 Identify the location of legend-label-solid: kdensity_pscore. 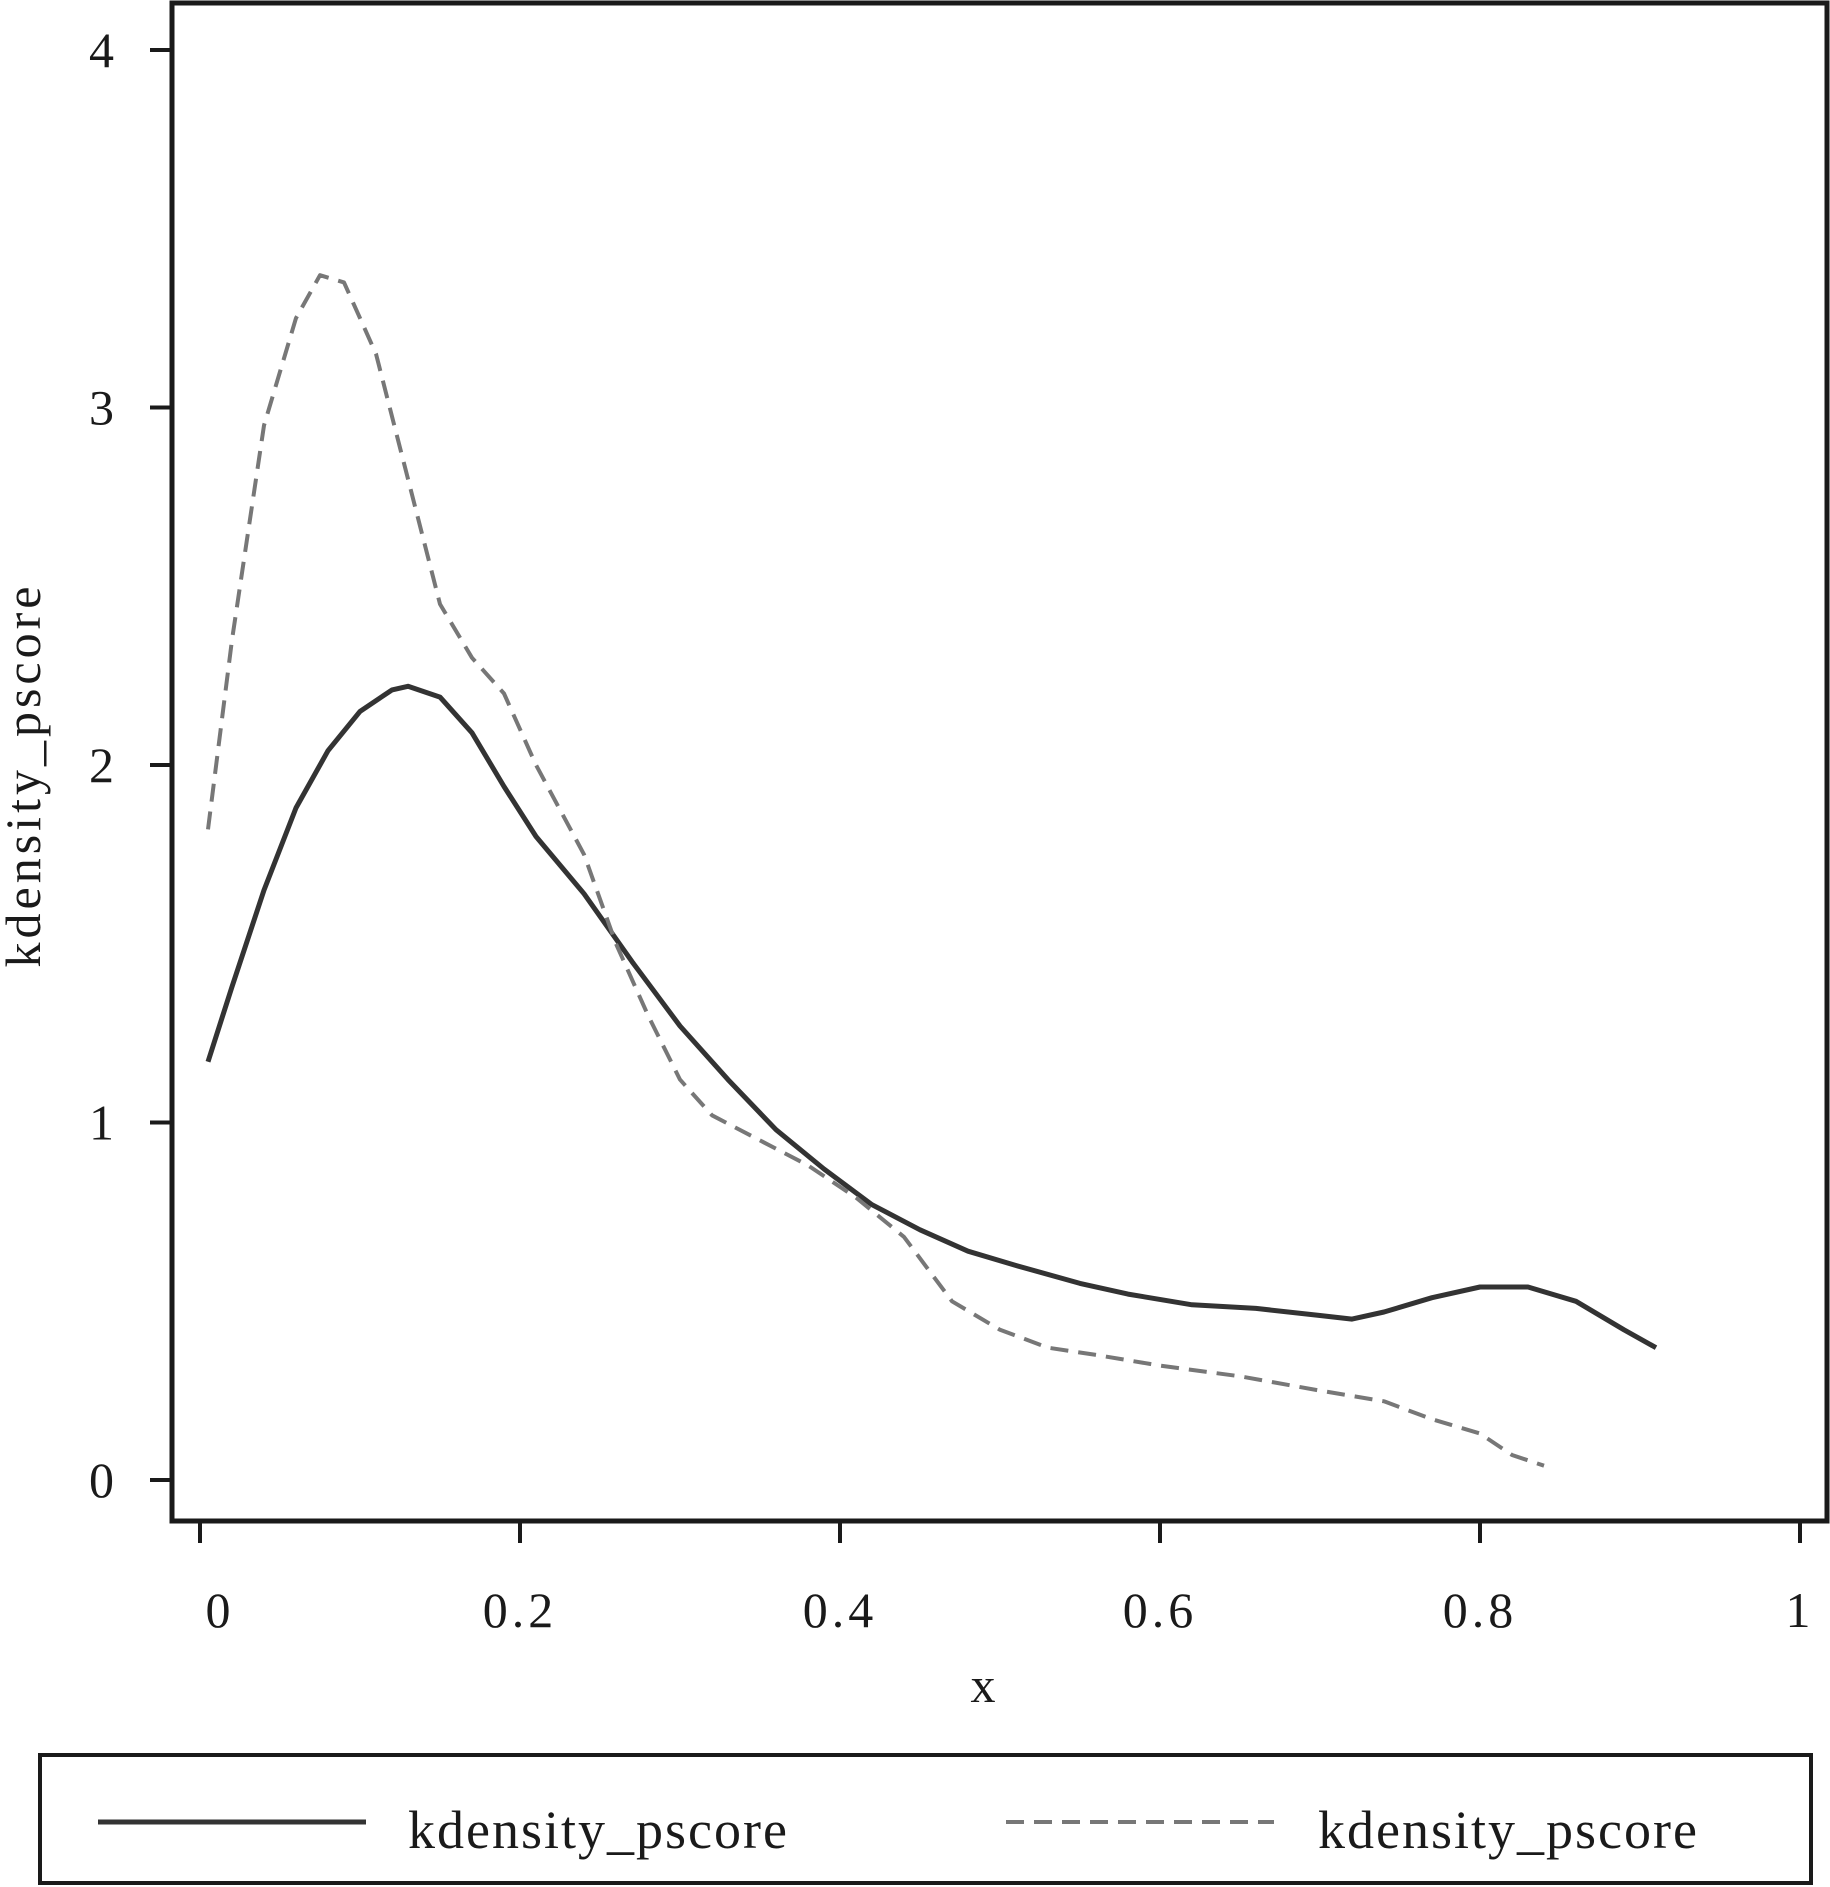
(598, 1830).